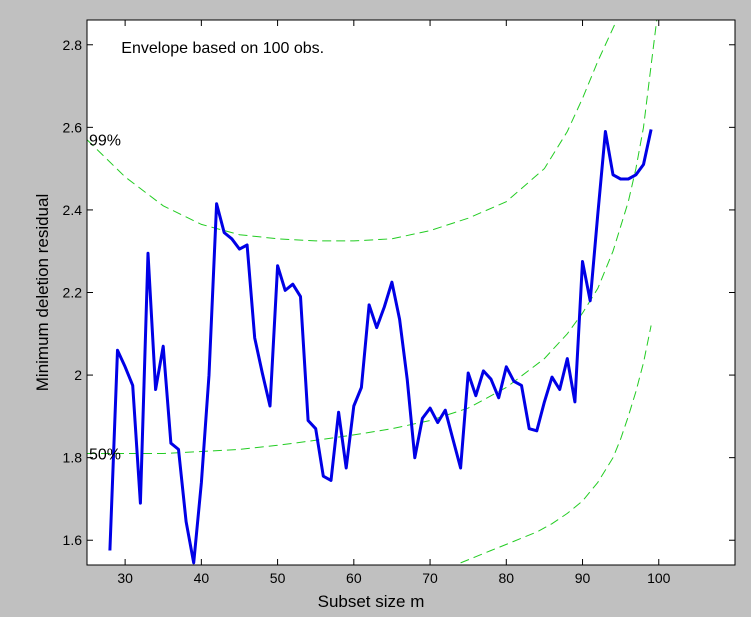 The height and width of the screenshot is (617, 751). What do you see at coordinates (78, 375) in the screenshot?
I see `y-tick-label: 2` at bounding box center [78, 375].